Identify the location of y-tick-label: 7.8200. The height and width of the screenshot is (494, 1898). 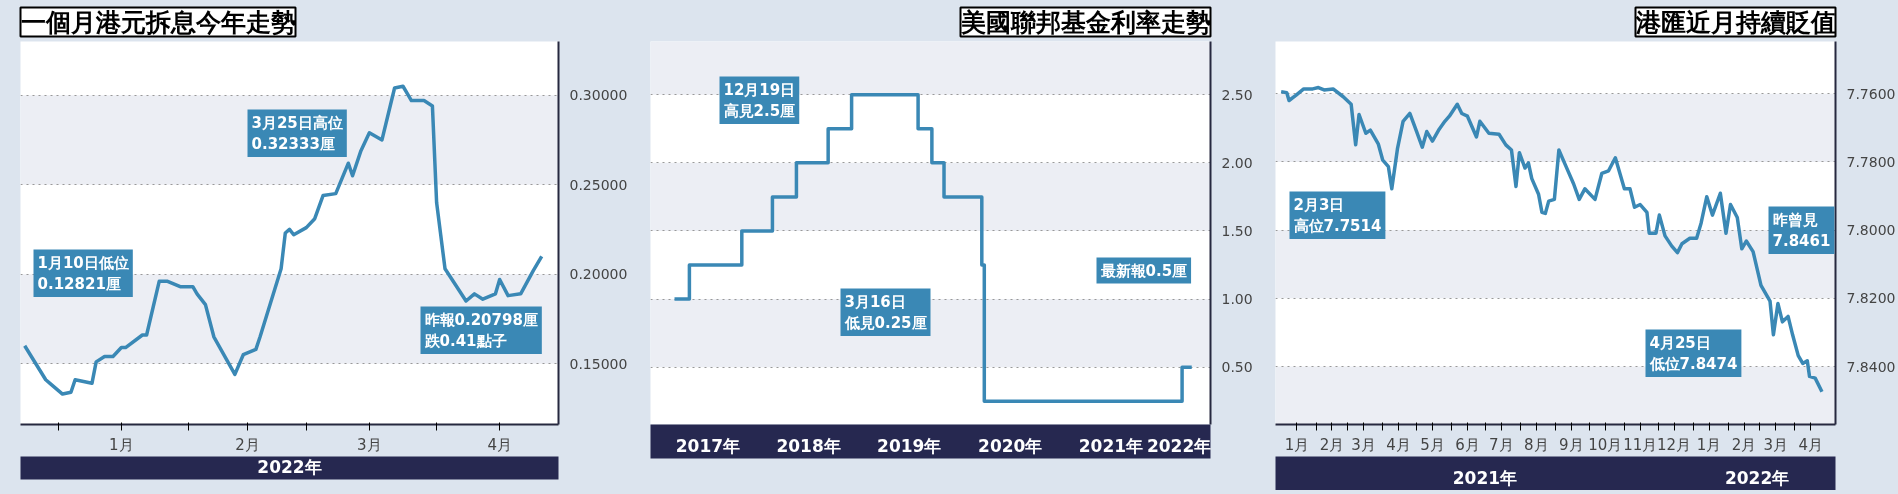
(1871, 298).